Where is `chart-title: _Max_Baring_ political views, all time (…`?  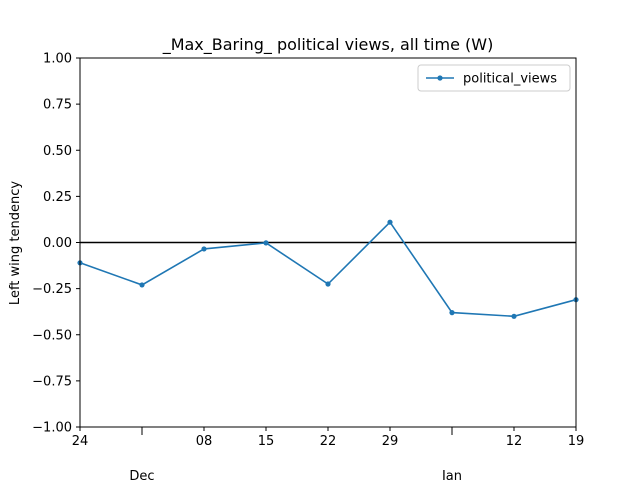
chart-title: _Max_Baring_ political views, all time (… is located at coordinates (328, 45).